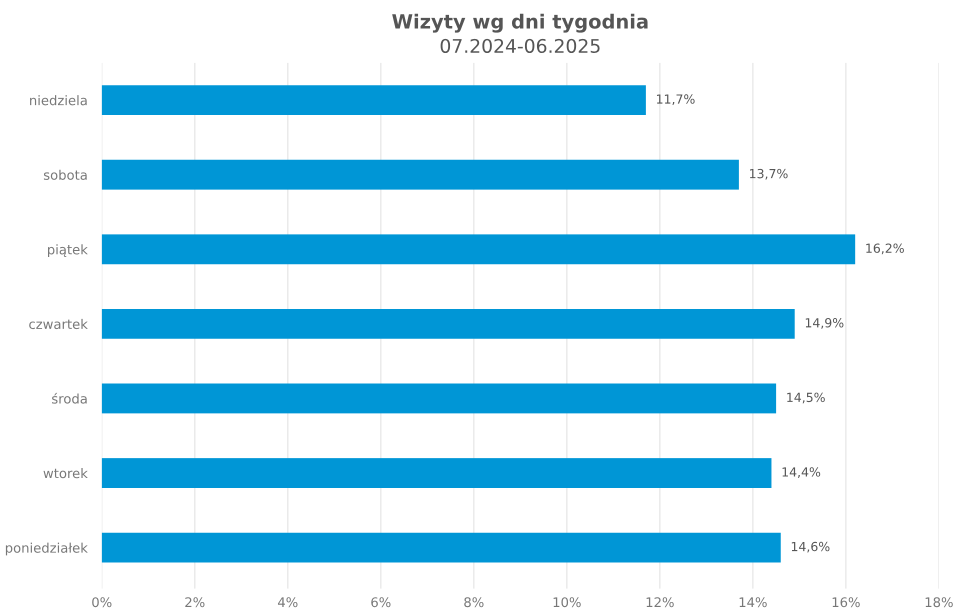 This screenshot has height=610, width=960. I want to click on data-label: 13,7%, so click(769, 174).